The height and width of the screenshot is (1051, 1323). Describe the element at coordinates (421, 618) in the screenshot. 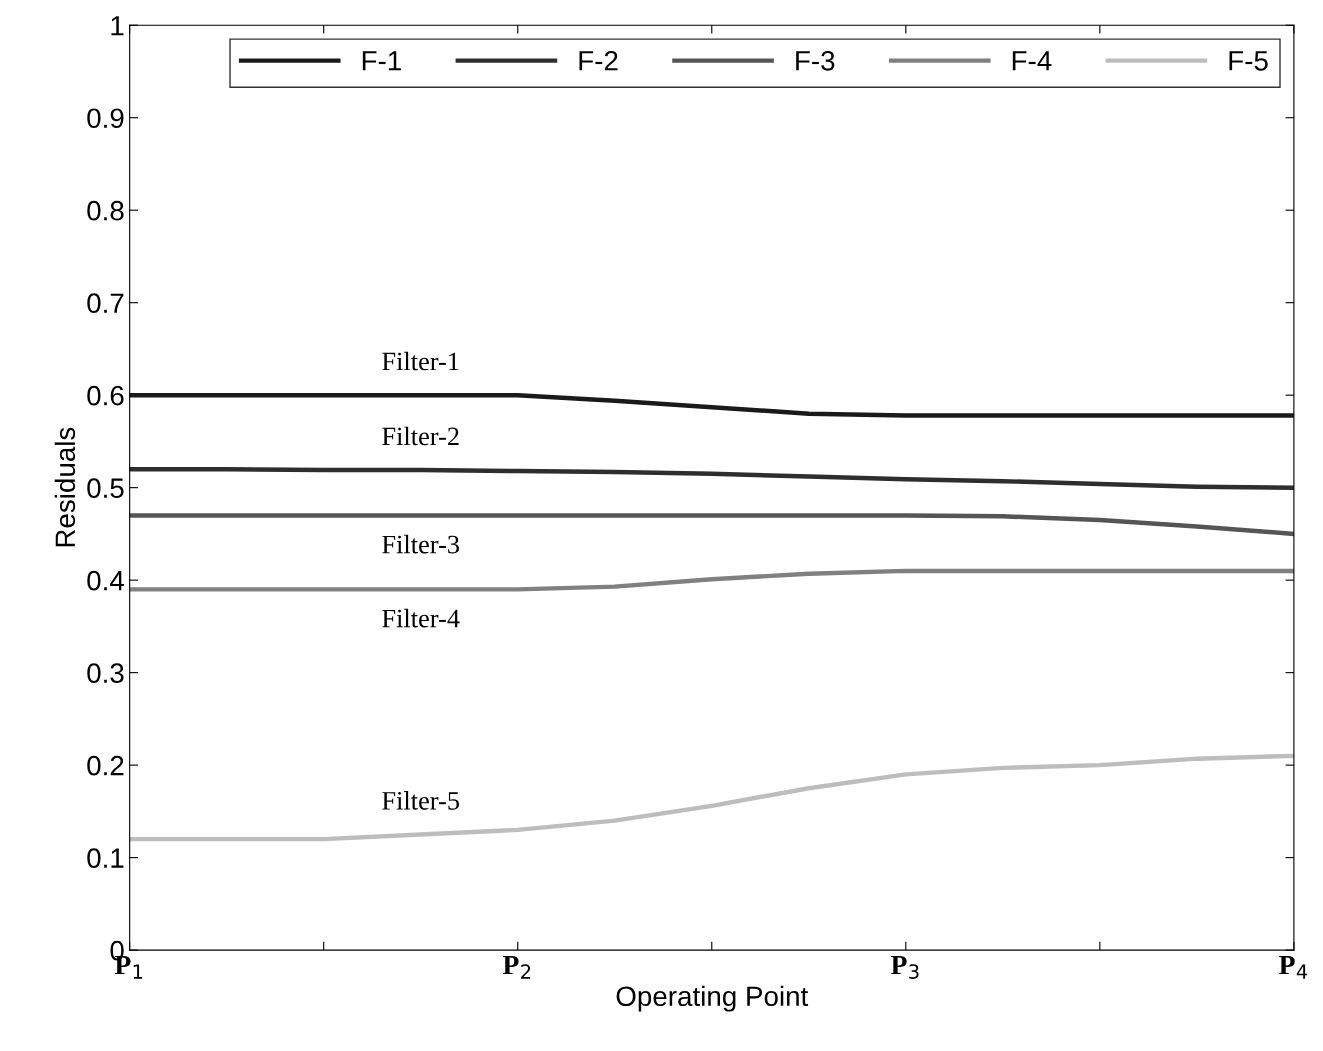

I see `annotation: Filter-4` at that location.